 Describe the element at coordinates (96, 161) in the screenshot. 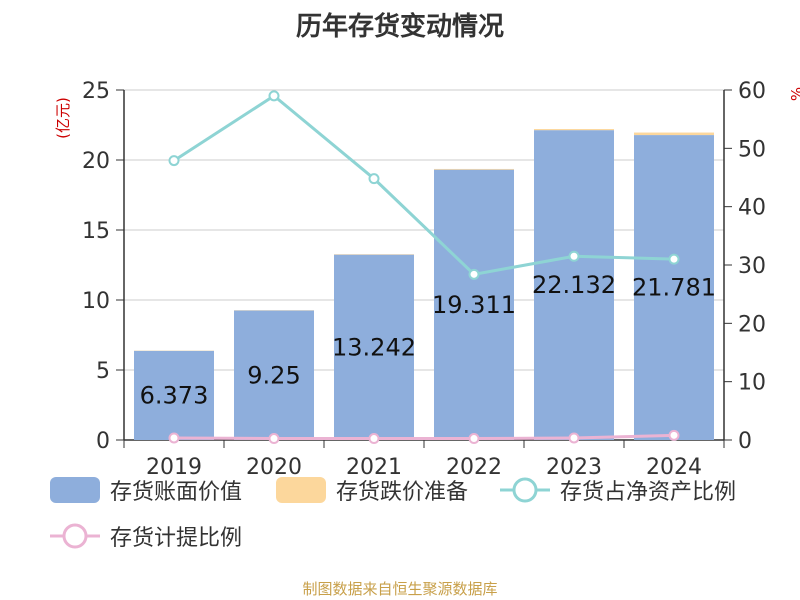

I see `y-left-tick-label: 20` at that location.